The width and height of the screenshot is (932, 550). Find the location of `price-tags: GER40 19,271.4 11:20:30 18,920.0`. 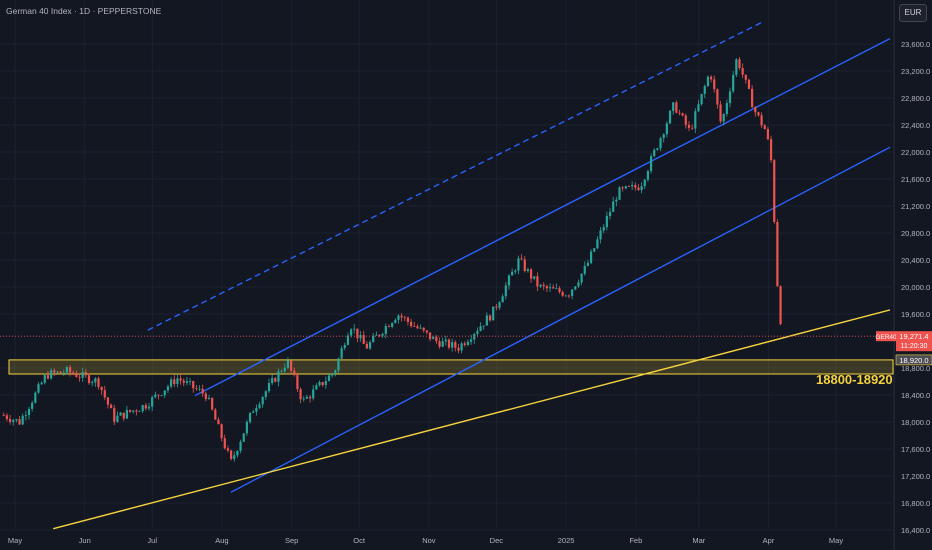

price-tags: GER40 19,271.4 11:20:30 18,920.0 is located at coordinates (466, 348).